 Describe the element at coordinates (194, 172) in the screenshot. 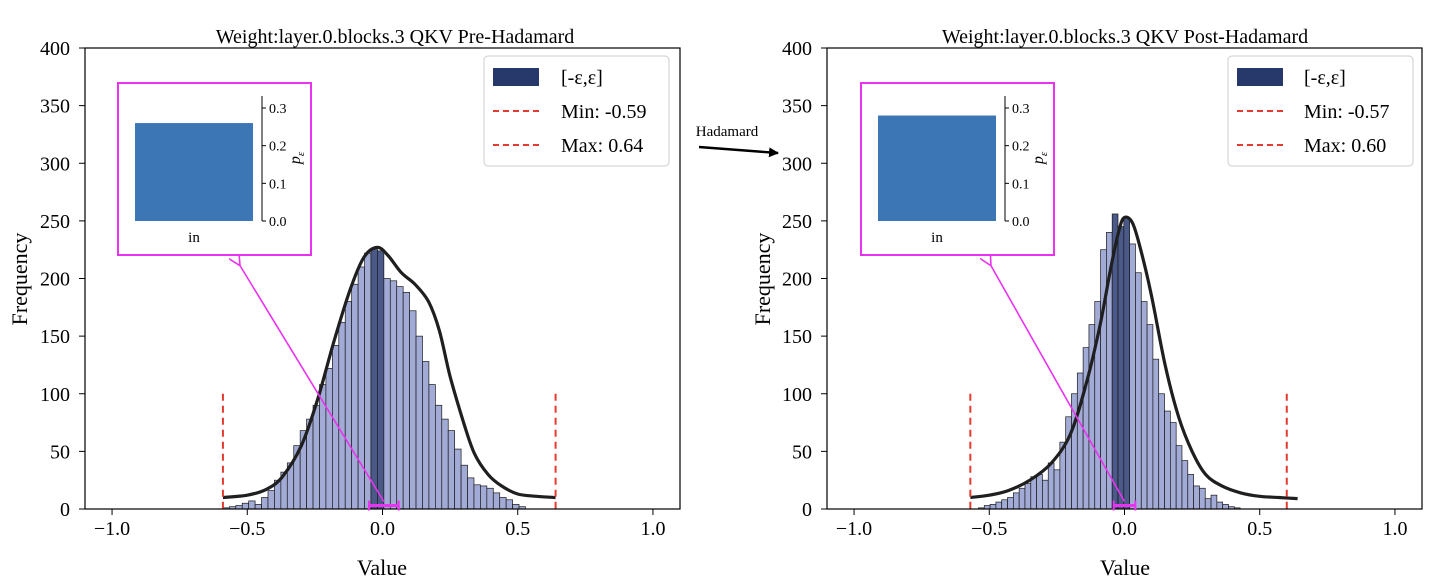

I see `inset-bar` at that location.